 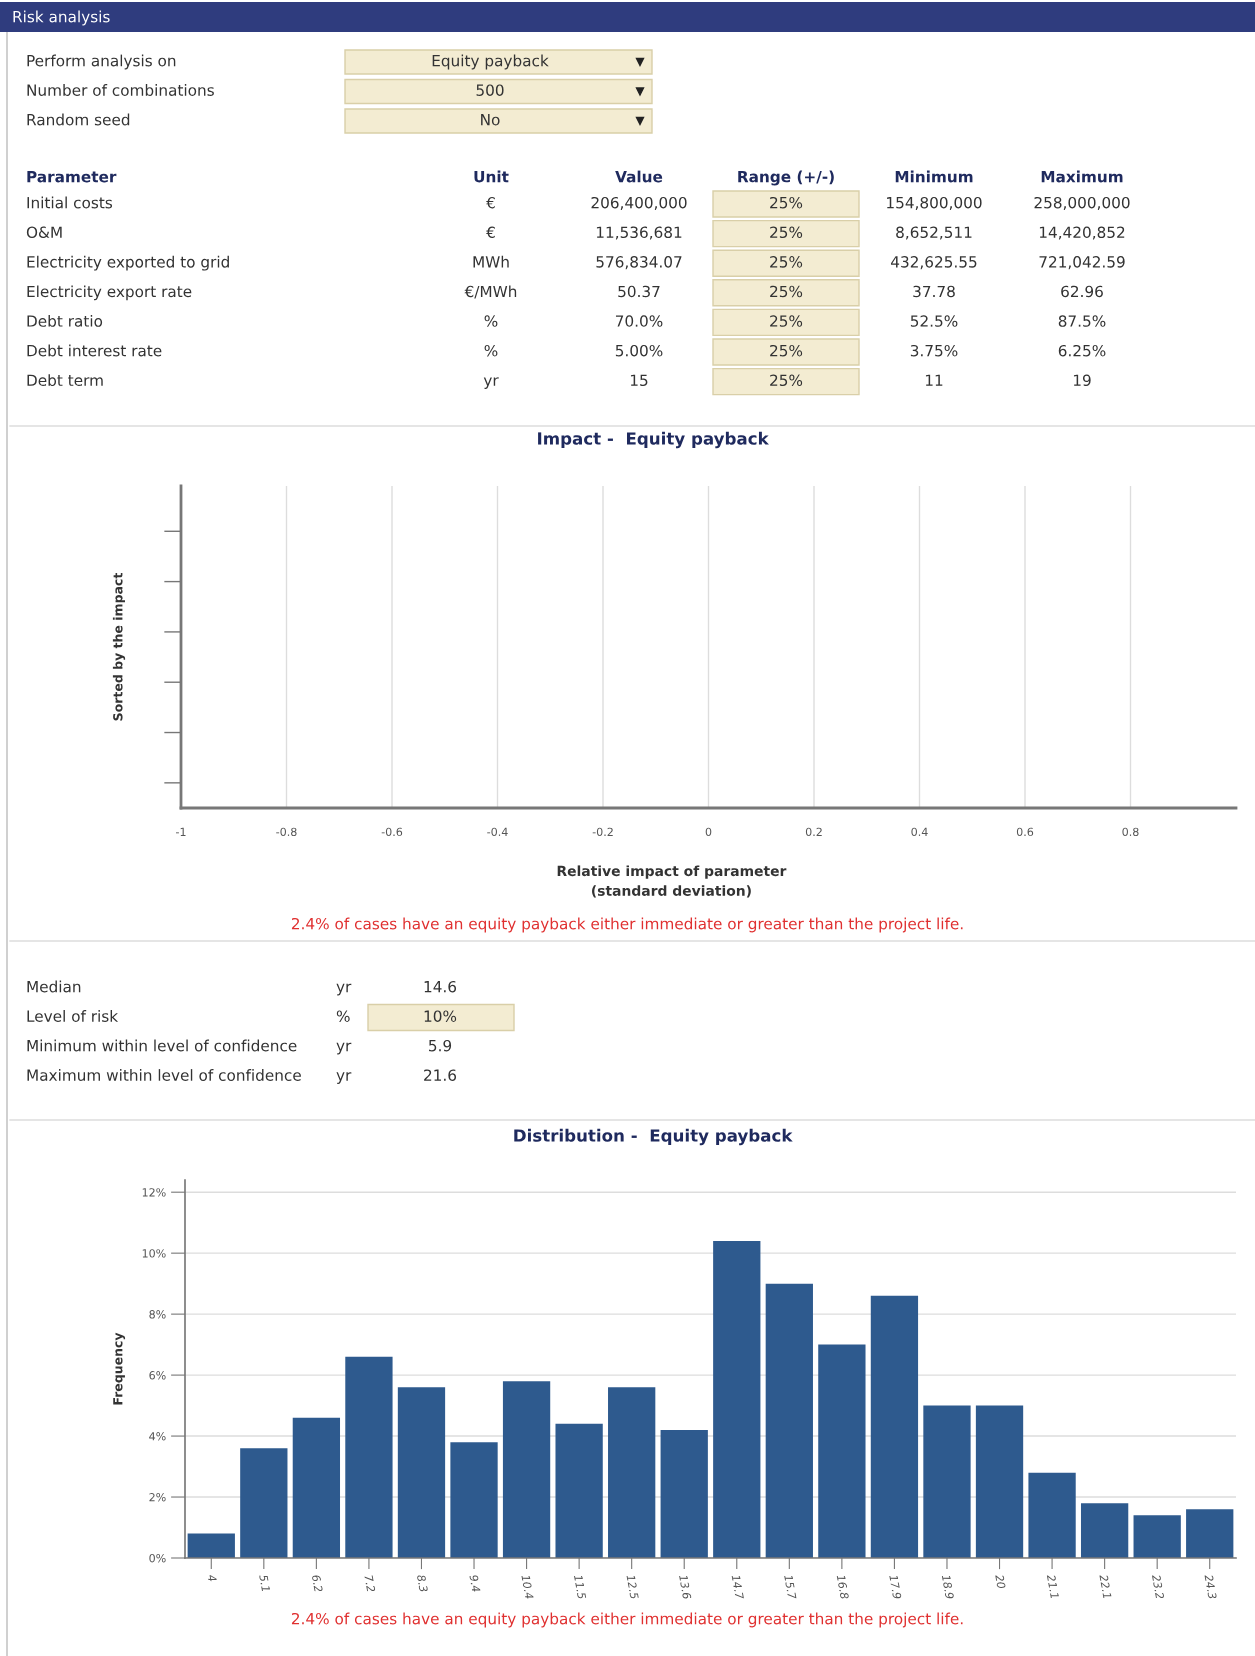 What do you see at coordinates (128, 263) in the screenshot?
I see `category-label: Electricity exported to grid` at bounding box center [128, 263].